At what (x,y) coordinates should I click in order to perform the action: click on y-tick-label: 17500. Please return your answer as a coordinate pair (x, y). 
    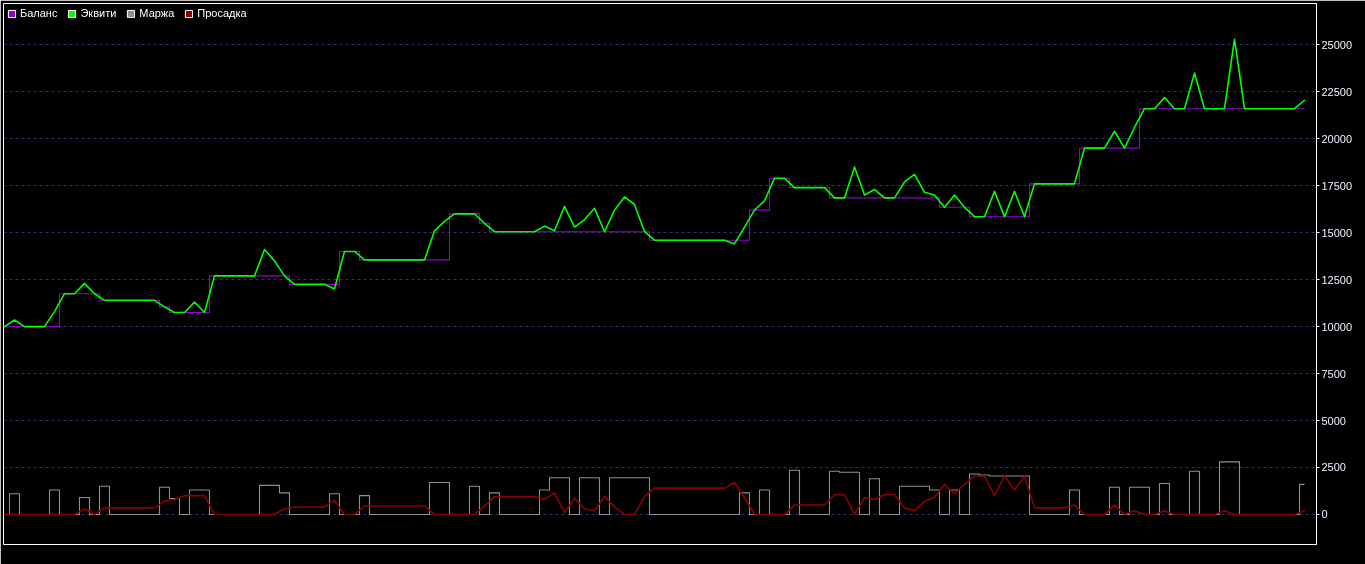
    Looking at the image, I should click on (1337, 185).